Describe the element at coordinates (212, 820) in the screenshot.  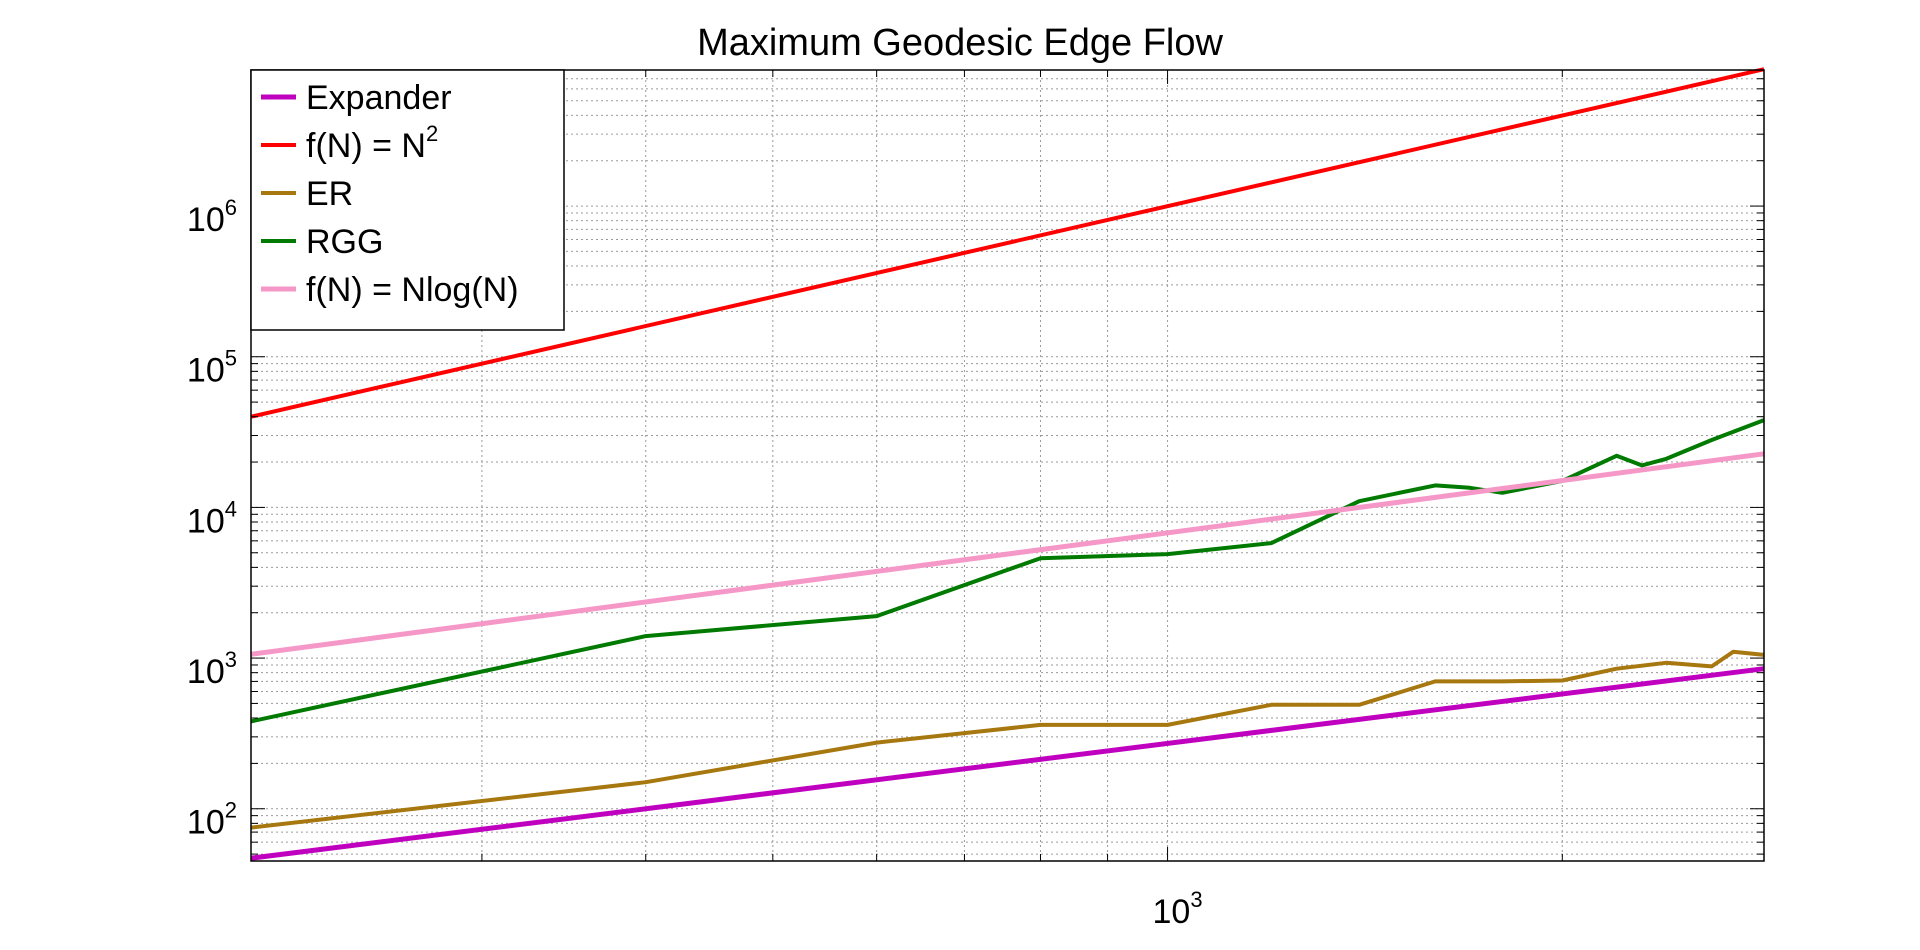
I see `y-tick-label: 10²` at that location.